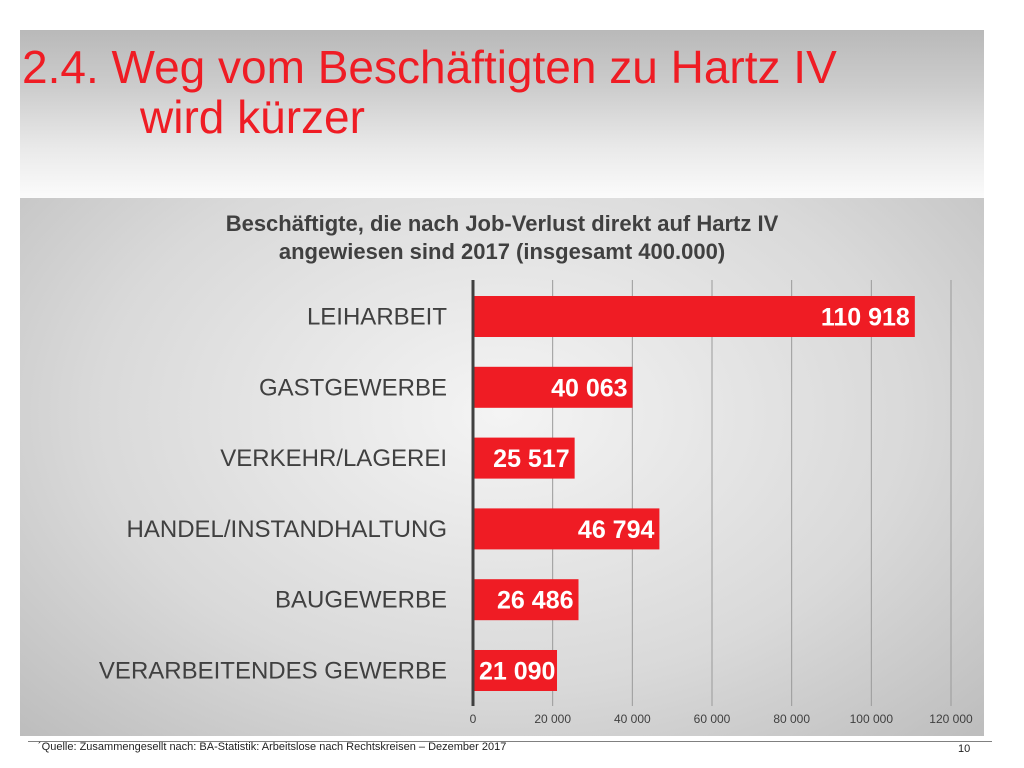  Describe the element at coordinates (712, 719) in the screenshot. I see `x-tick-label: 60 000` at that location.